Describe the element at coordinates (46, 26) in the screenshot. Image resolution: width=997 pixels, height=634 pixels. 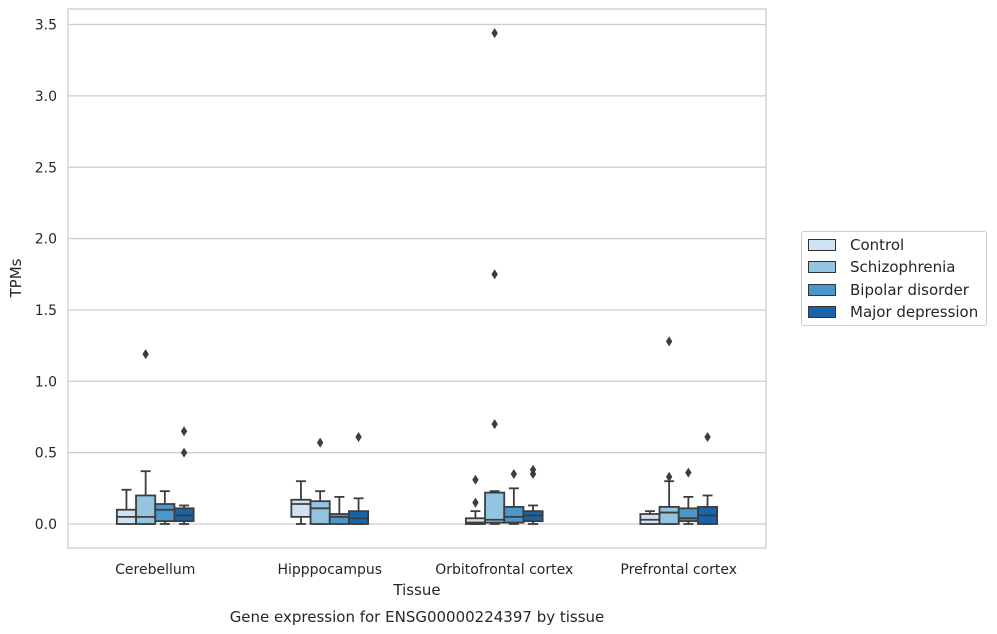
I see `y-tick-label: 3.5` at that location.